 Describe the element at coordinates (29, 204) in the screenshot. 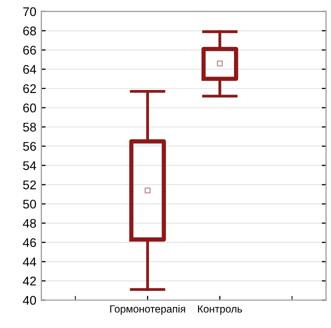

I see `y-tick-label: 50` at that location.